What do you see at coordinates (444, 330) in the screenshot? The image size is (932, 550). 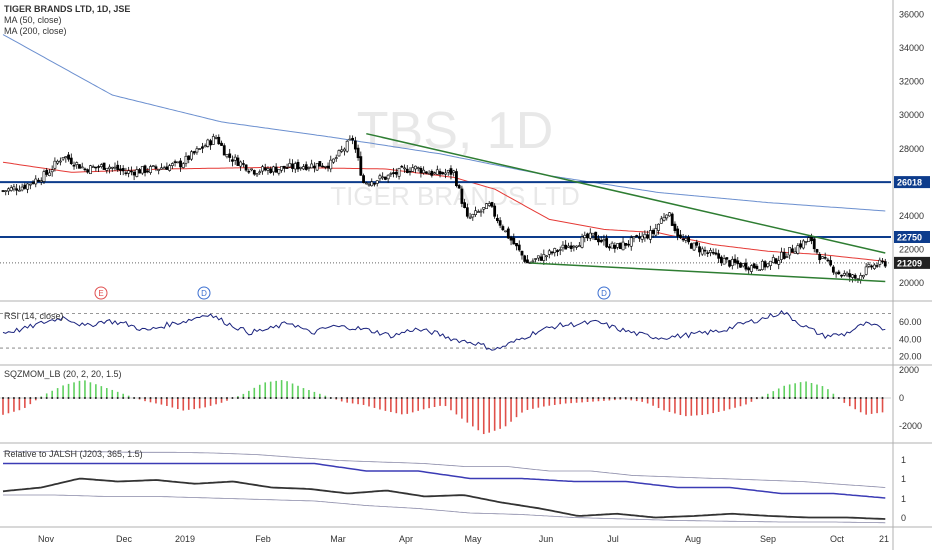 I see `rsi-line` at bounding box center [444, 330].